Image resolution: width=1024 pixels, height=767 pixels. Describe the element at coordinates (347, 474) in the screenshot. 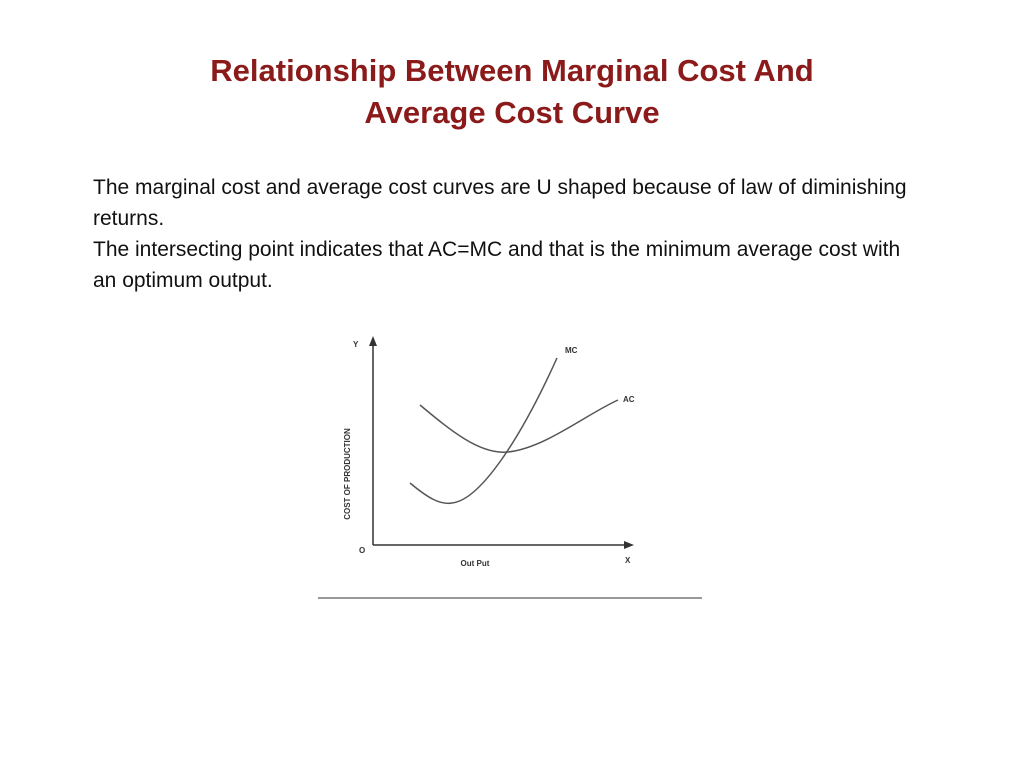

I see `y-axis-label: COST OF PRODUCTION` at that location.